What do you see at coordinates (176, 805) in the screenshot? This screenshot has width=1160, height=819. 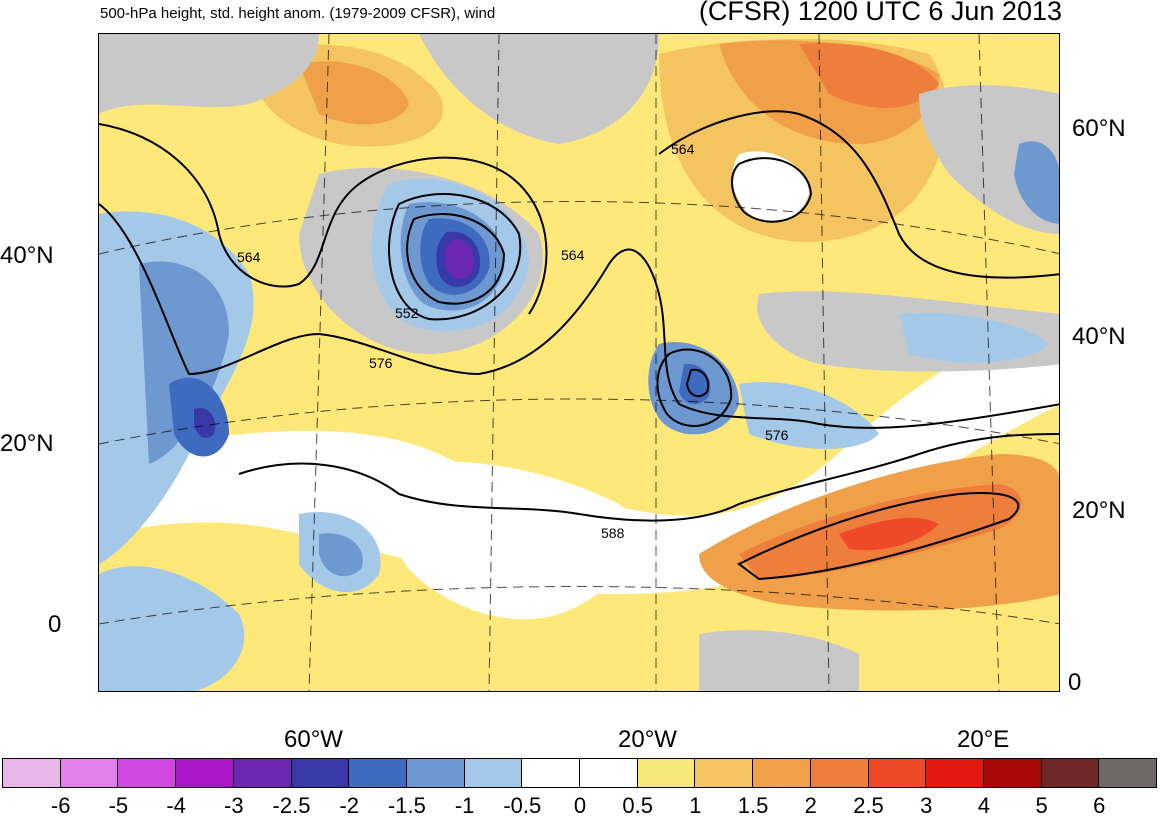 I see `colorbar-tick-label: -4` at bounding box center [176, 805].